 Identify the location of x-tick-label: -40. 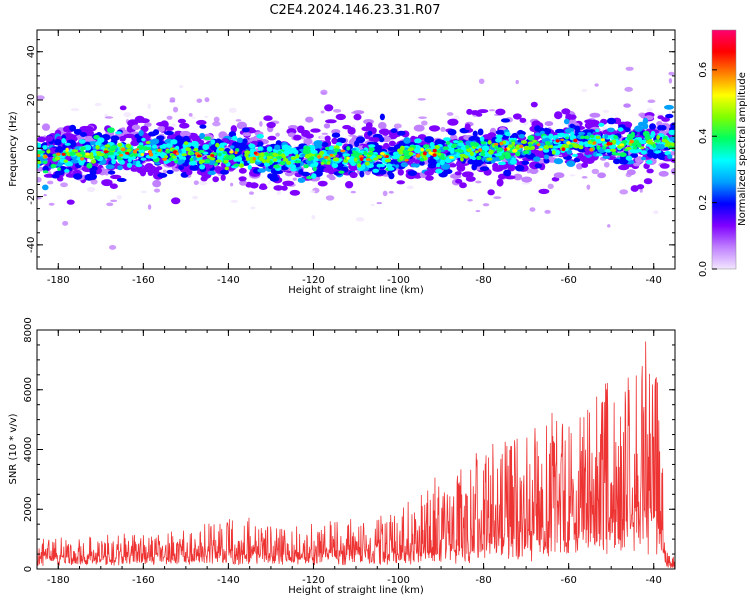
(654, 280).